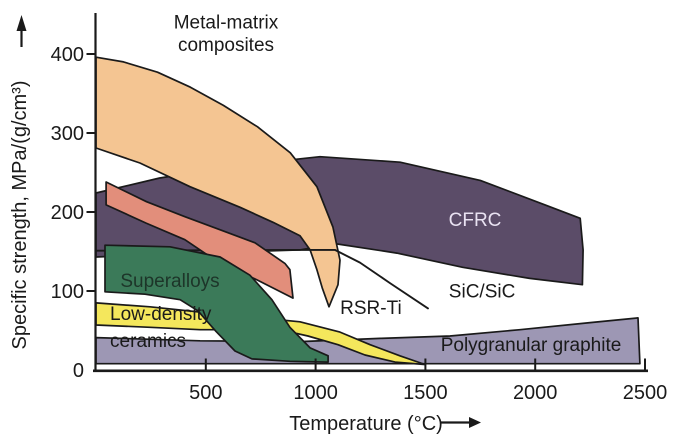 The height and width of the screenshot is (441, 673). Describe the element at coordinates (78, 371) in the screenshot. I see `y-tick-label-0: 0` at that location.